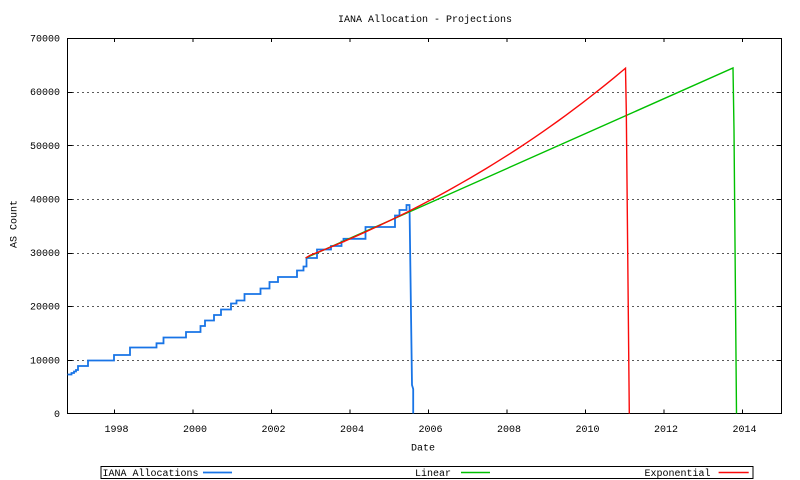 This screenshot has width=800, height=480. I want to click on svg-text: AS Count, so click(15, 224).